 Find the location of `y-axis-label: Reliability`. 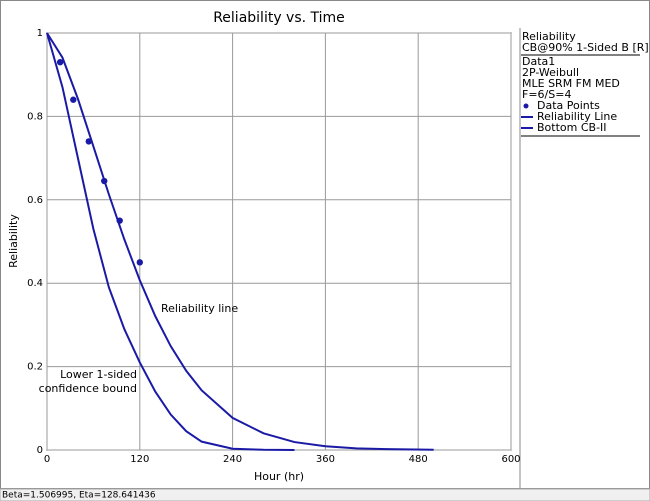

y-axis-label: Reliability is located at coordinates (13, 241).